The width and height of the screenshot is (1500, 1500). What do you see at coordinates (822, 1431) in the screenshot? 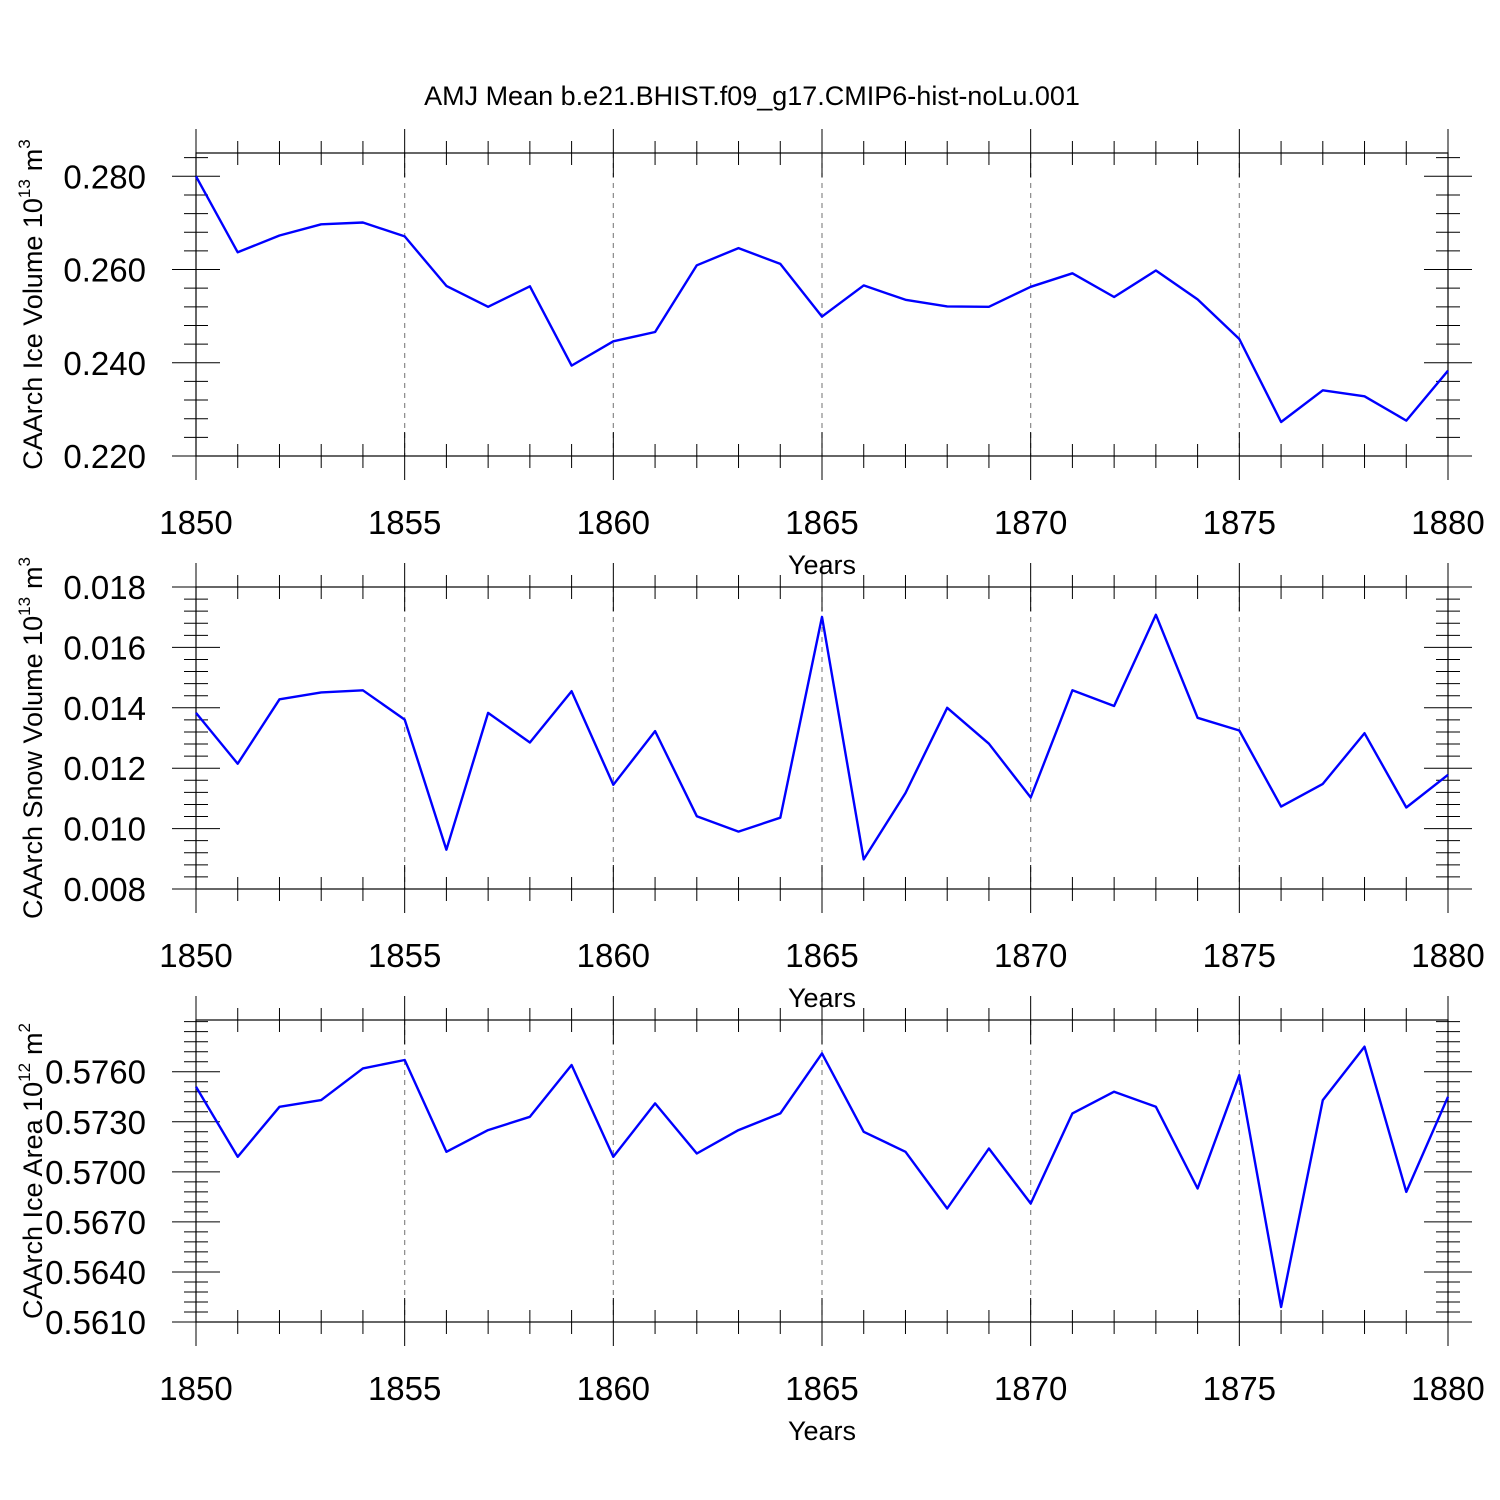
I see `x-axis-label: Years` at bounding box center [822, 1431].